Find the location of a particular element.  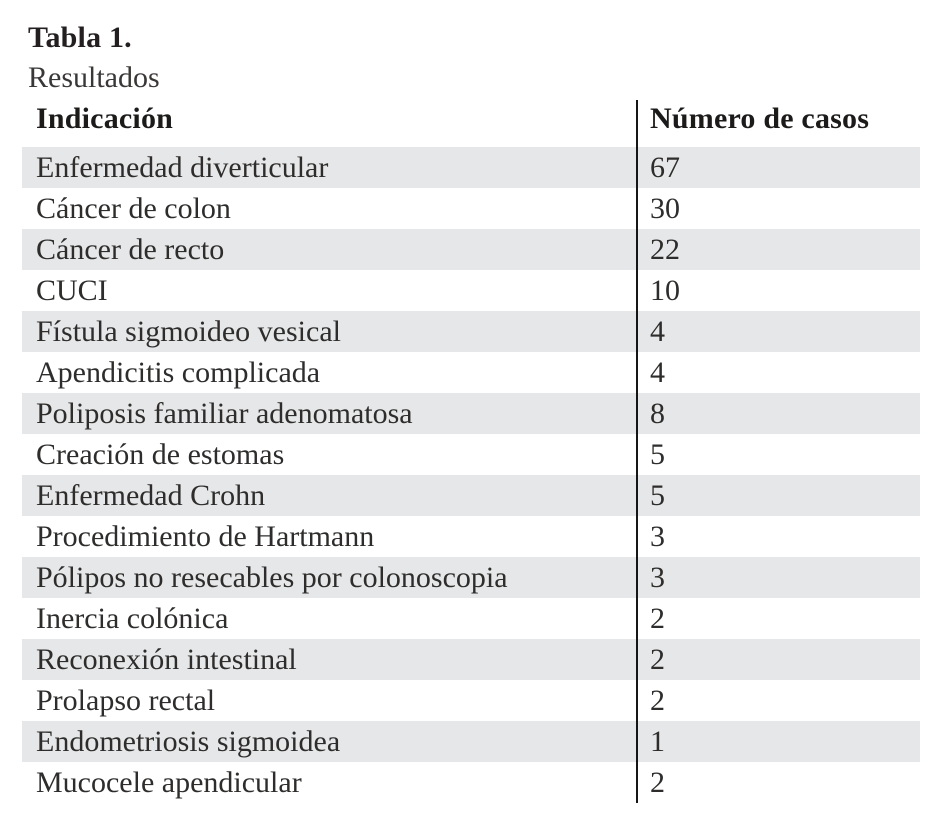

indication-cell: CUCI is located at coordinates (72, 290).